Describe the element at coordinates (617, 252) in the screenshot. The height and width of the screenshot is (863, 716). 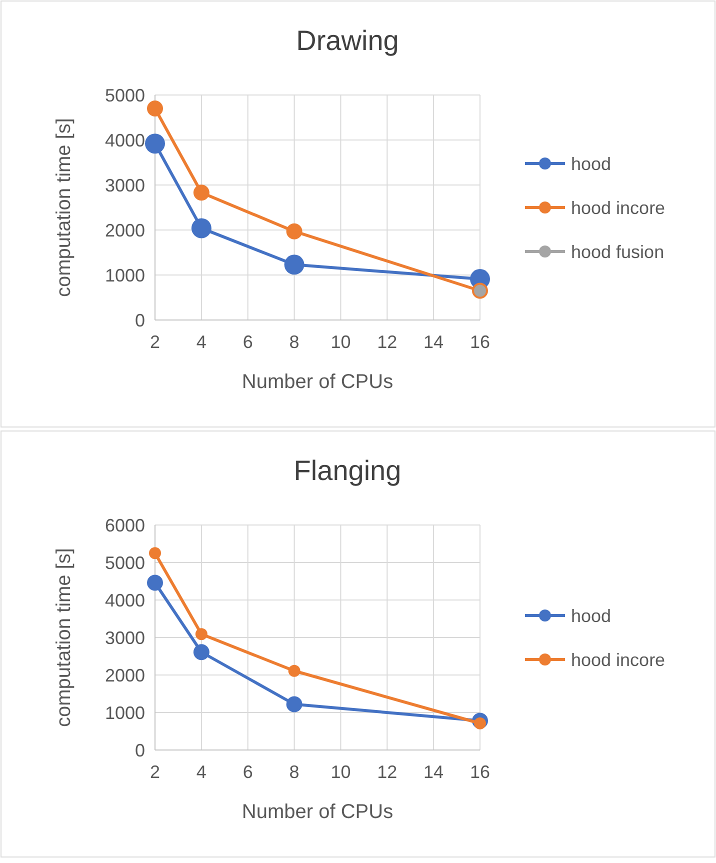
I see `legend-label: hood fusion` at that location.